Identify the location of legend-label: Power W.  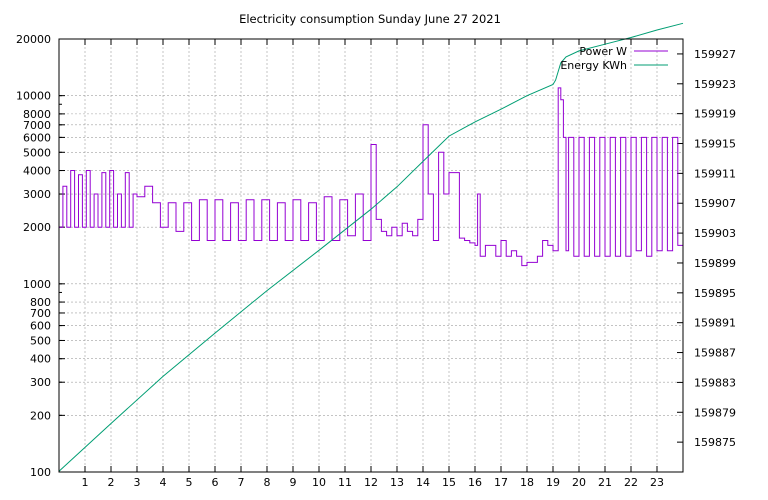
(603, 51).